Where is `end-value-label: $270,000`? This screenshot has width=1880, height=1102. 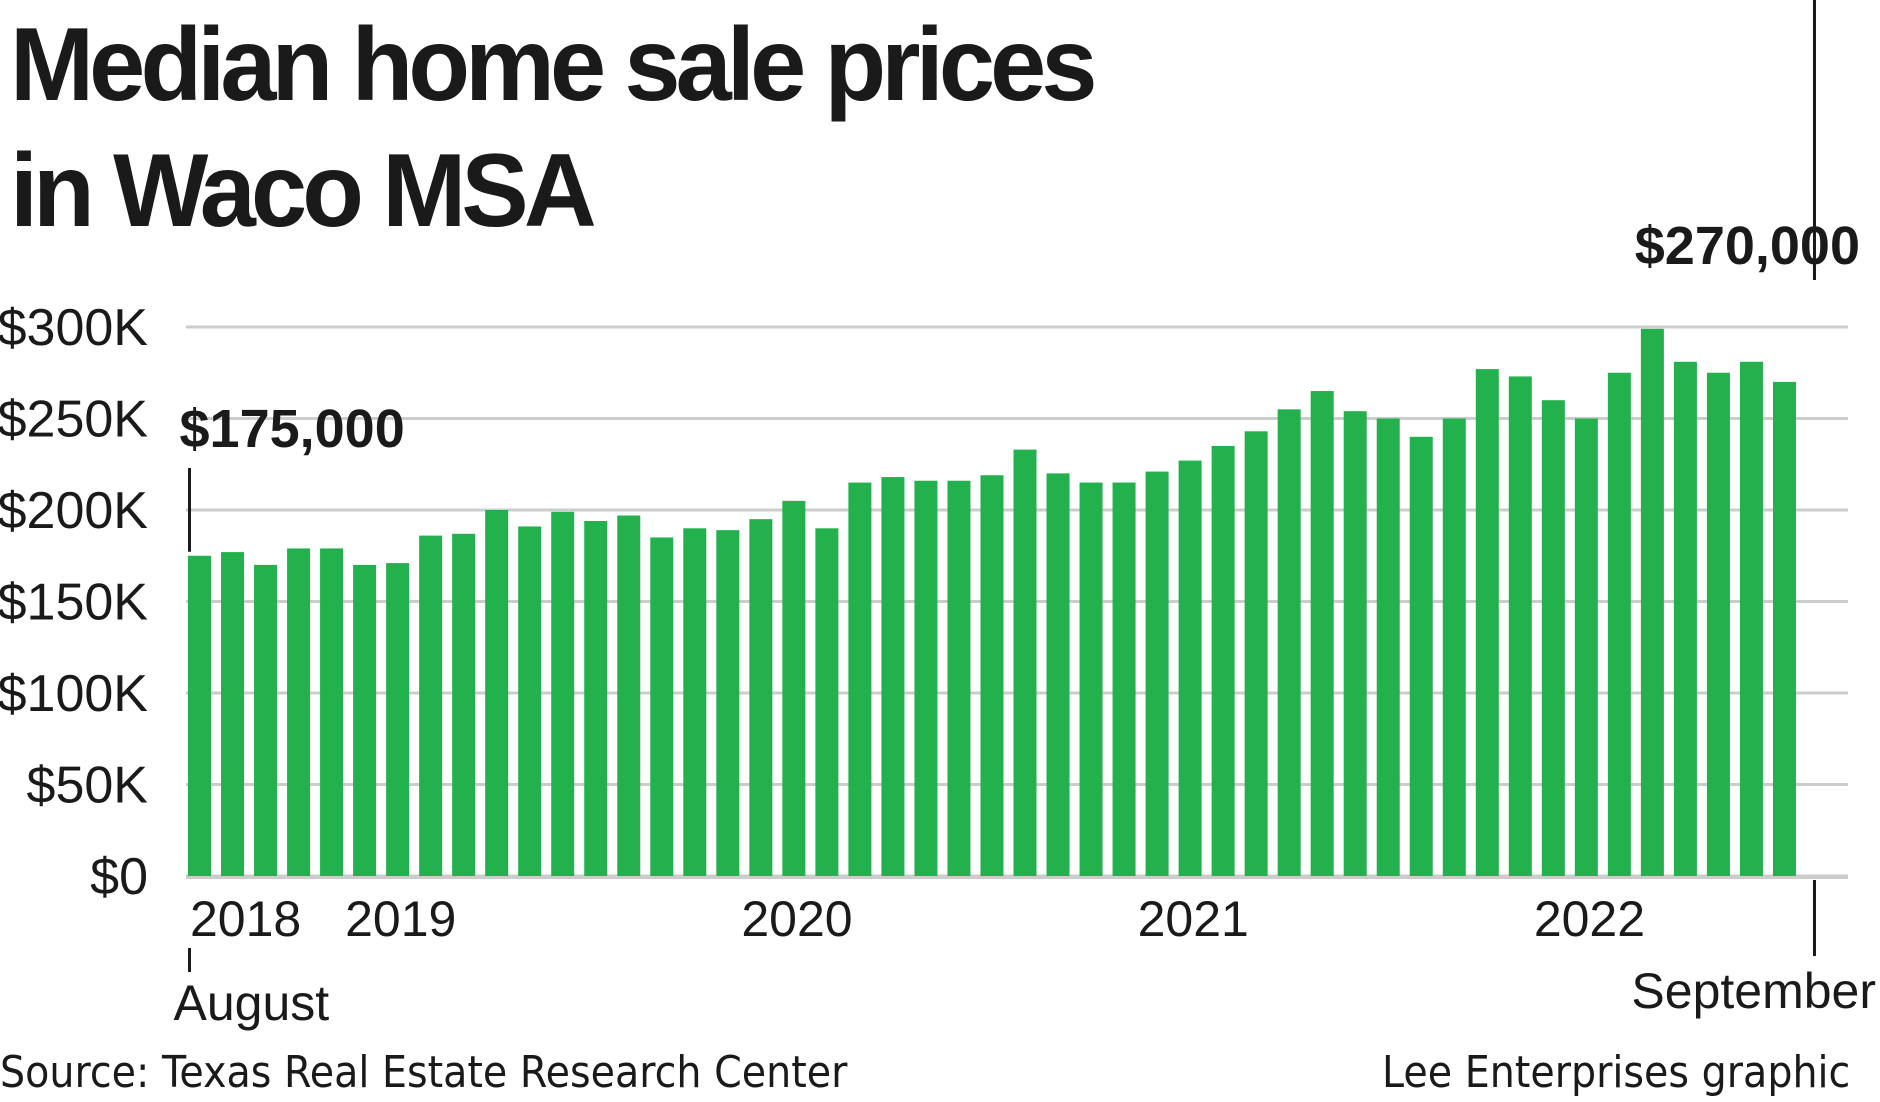
end-value-label: $270,000 is located at coordinates (1747, 246).